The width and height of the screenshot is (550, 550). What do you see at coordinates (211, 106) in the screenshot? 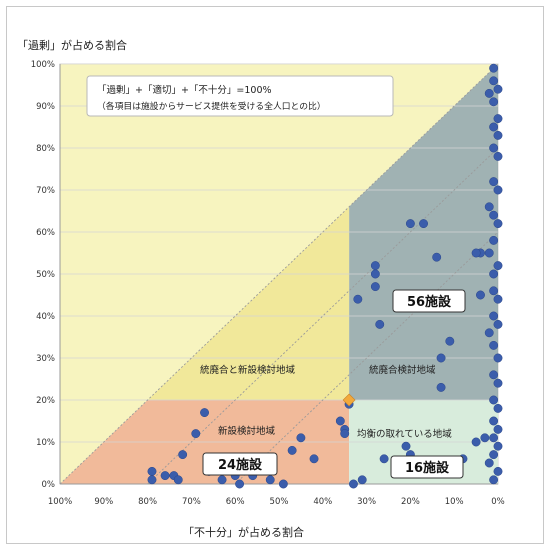
I see `formula-line2: （各項目は施設からサービス提供を受ける全人口との比）` at bounding box center [211, 106].